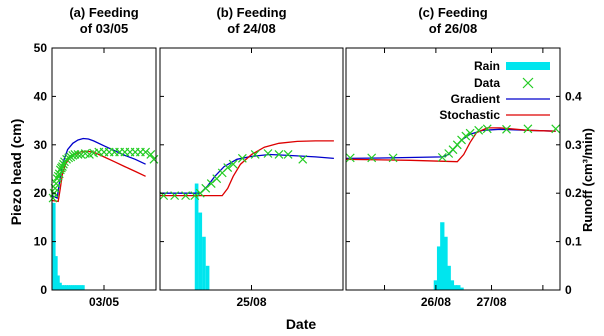  Describe the element at coordinates (452, 12) in the screenshot. I see `panel-title: (c) Feeding` at that location.